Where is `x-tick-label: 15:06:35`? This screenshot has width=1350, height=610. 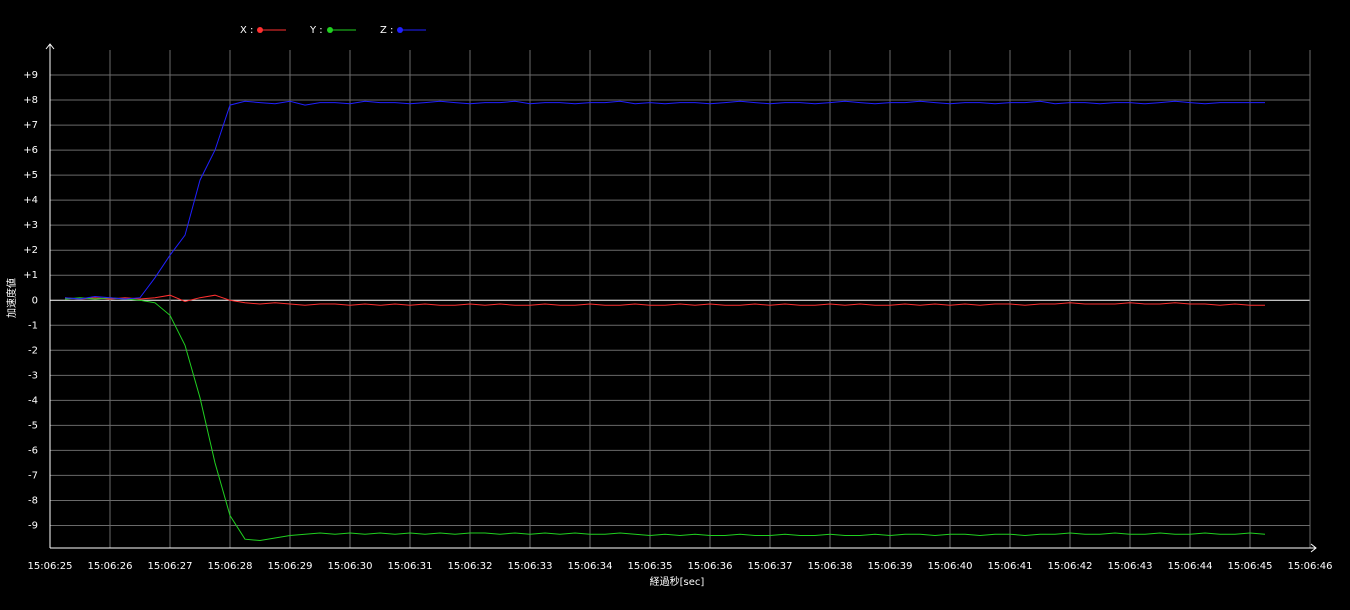 x-tick-label: 15:06:35 is located at coordinates (650, 566).